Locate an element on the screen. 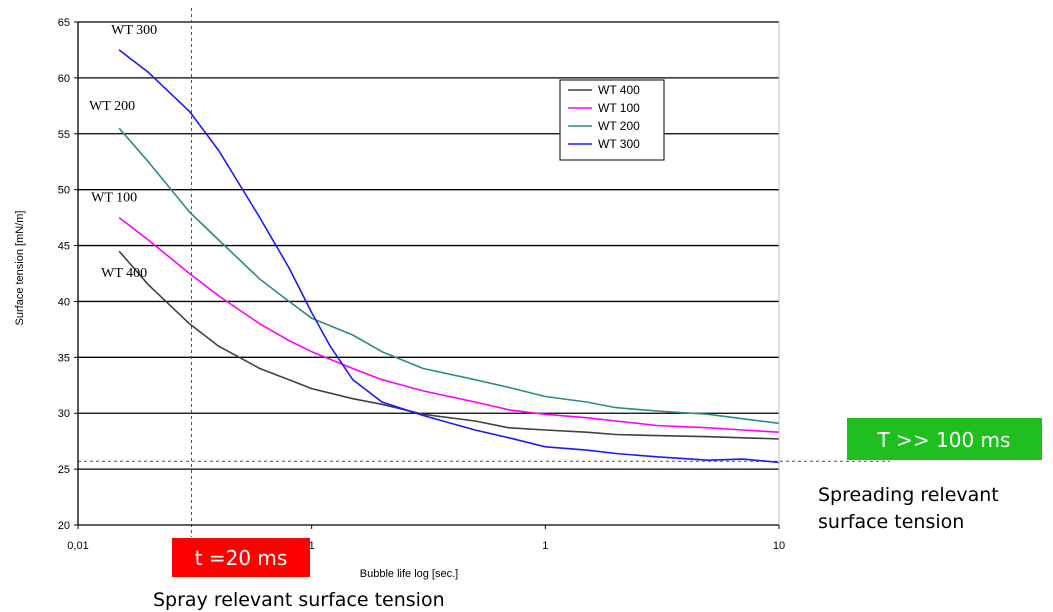  series-label-wt-300: WT 300 is located at coordinates (134, 30).